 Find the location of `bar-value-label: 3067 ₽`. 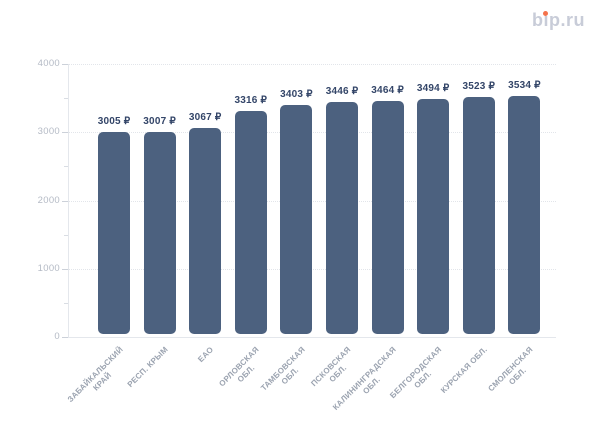

bar-value-label: 3067 ₽ is located at coordinates (205, 117).